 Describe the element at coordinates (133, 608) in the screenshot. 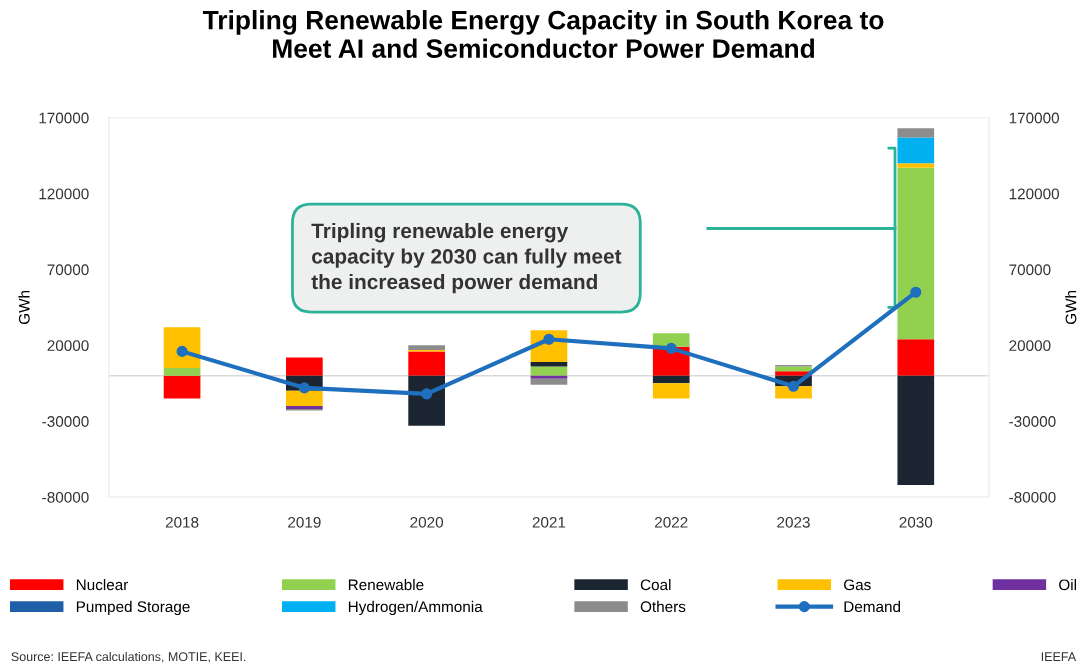

I see `legend-label: Pumped Storage` at that location.